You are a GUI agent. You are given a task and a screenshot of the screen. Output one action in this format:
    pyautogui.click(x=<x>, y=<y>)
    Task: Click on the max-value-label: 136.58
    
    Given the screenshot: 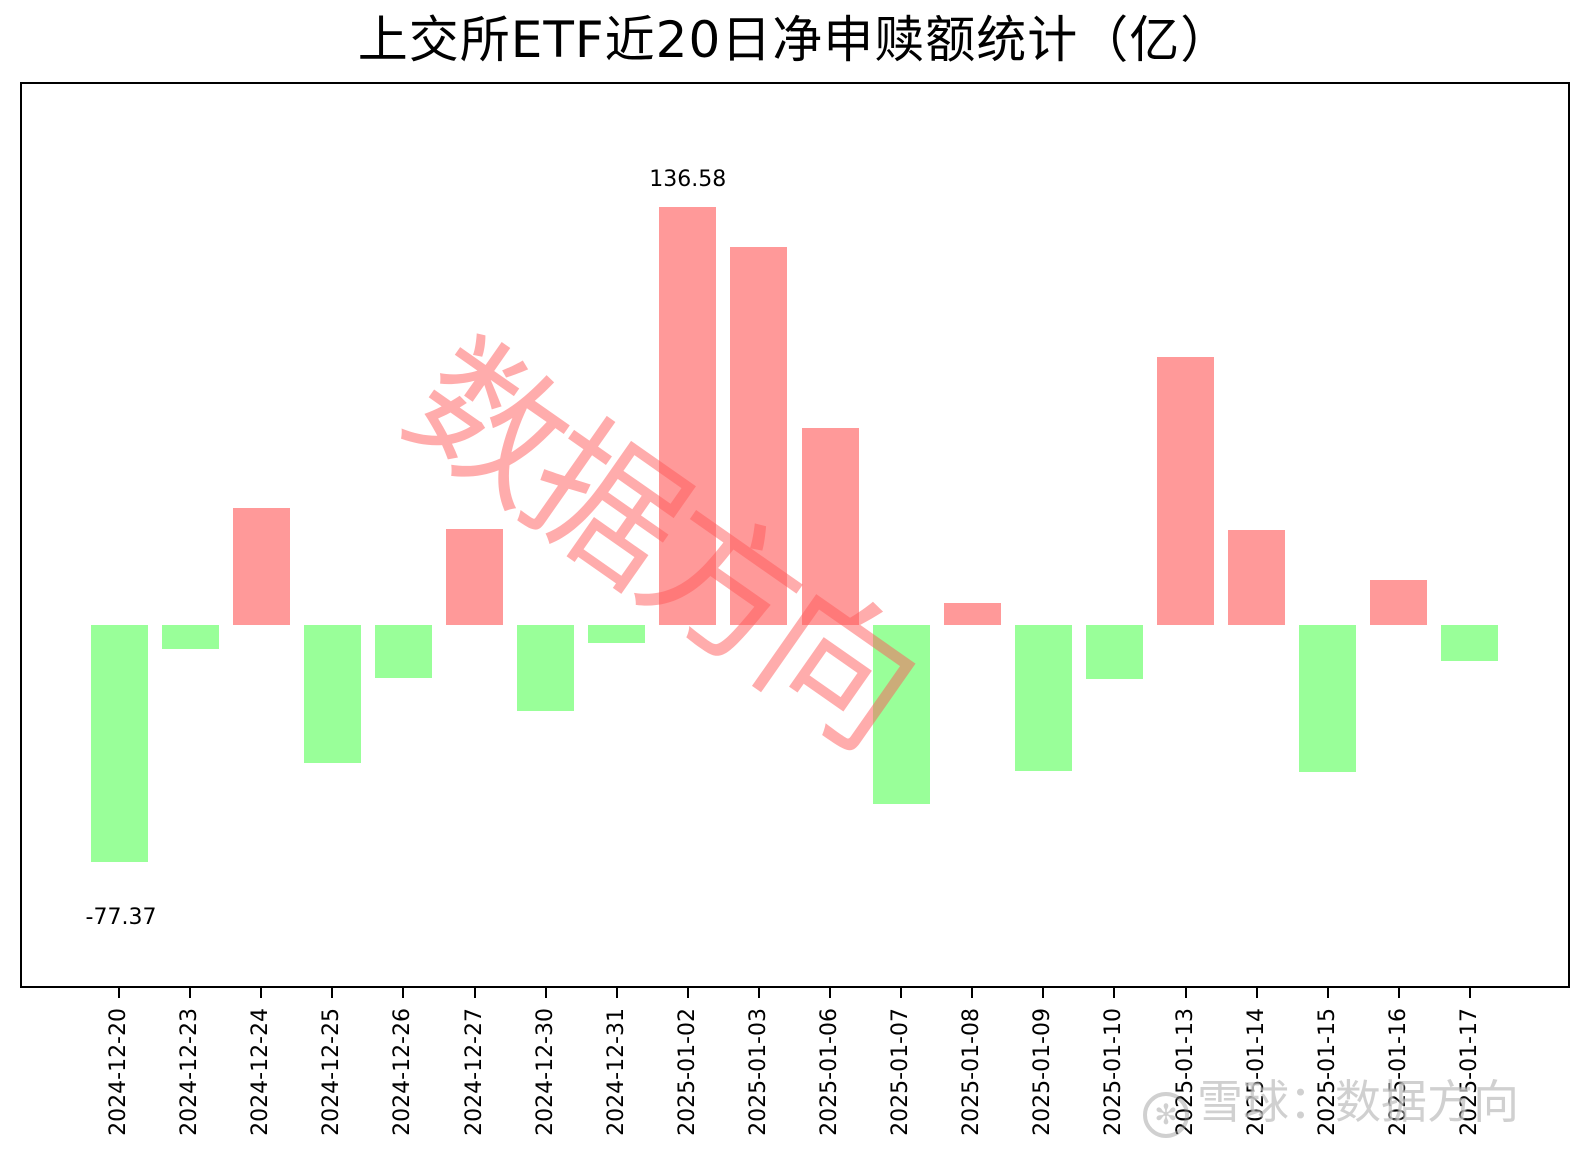 What is the action you would take?
    pyautogui.click(x=688, y=179)
    